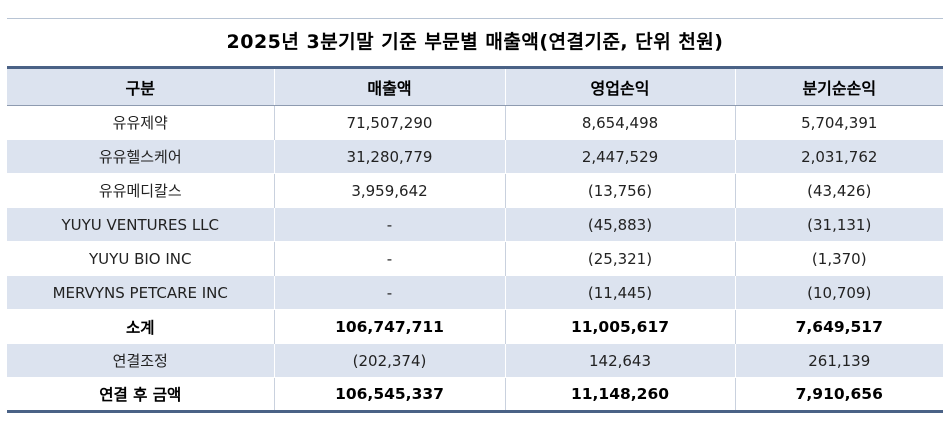  Describe the element at coordinates (619, 224) in the screenshot. I see `operating-profit-cell: (45,883)` at that location.